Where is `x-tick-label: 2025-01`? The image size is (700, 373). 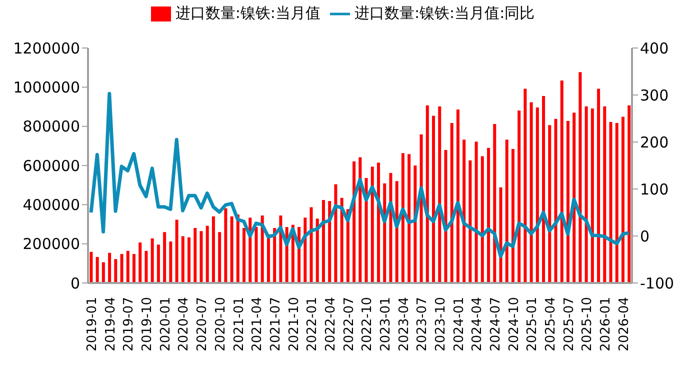 x-tick-label: 2025-01 is located at coordinates (532, 324).